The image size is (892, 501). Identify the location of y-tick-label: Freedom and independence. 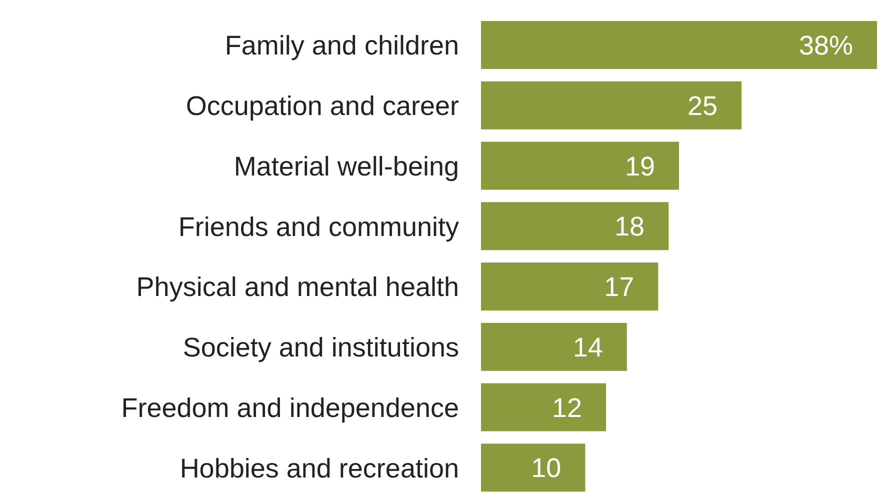
(290, 407).